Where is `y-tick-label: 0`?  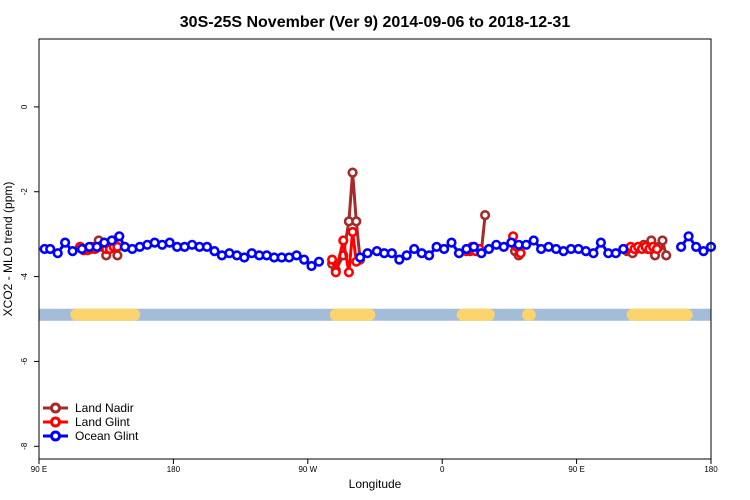 y-tick-label: 0 is located at coordinates (24, 106).